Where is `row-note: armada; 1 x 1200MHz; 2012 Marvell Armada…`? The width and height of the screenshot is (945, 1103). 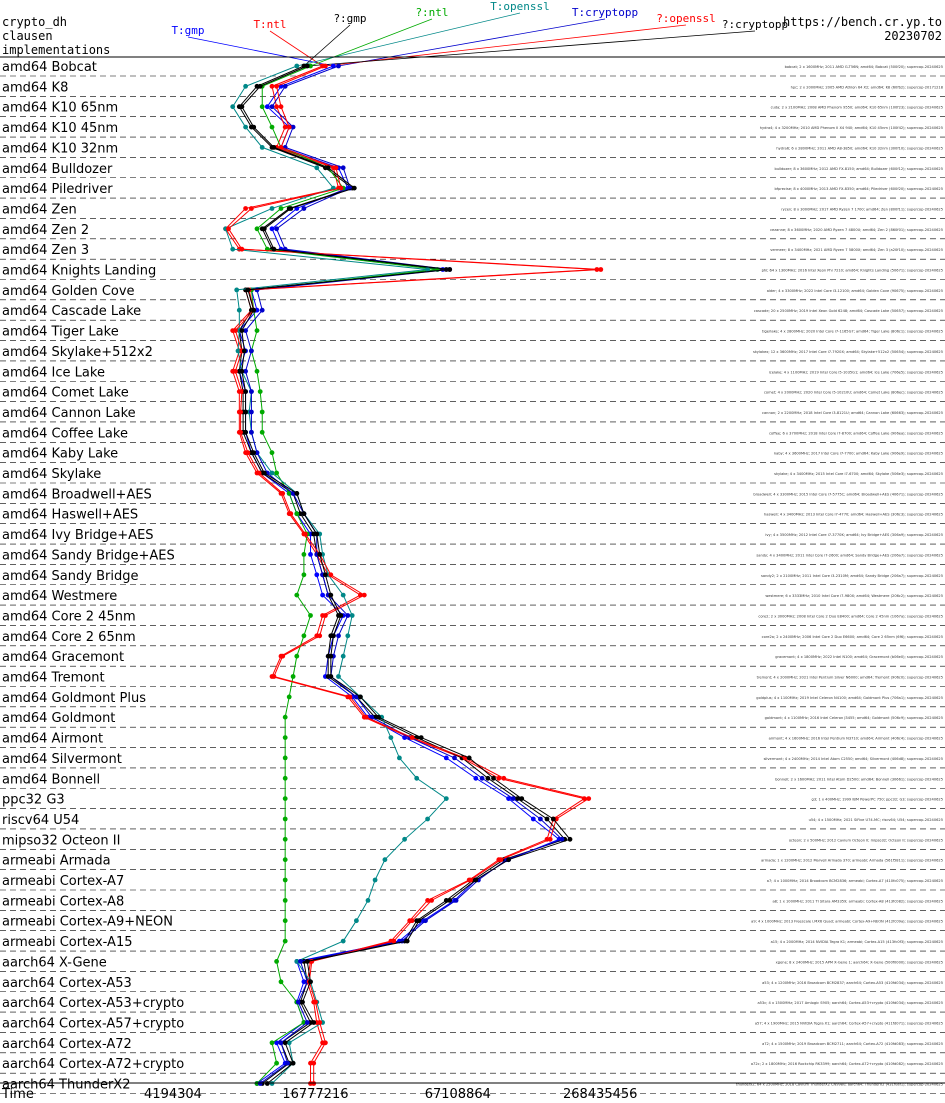 row-note: armada; 1 x 1200MHz; 2012 Marvell Armada… is located at coordinates (852, 861).